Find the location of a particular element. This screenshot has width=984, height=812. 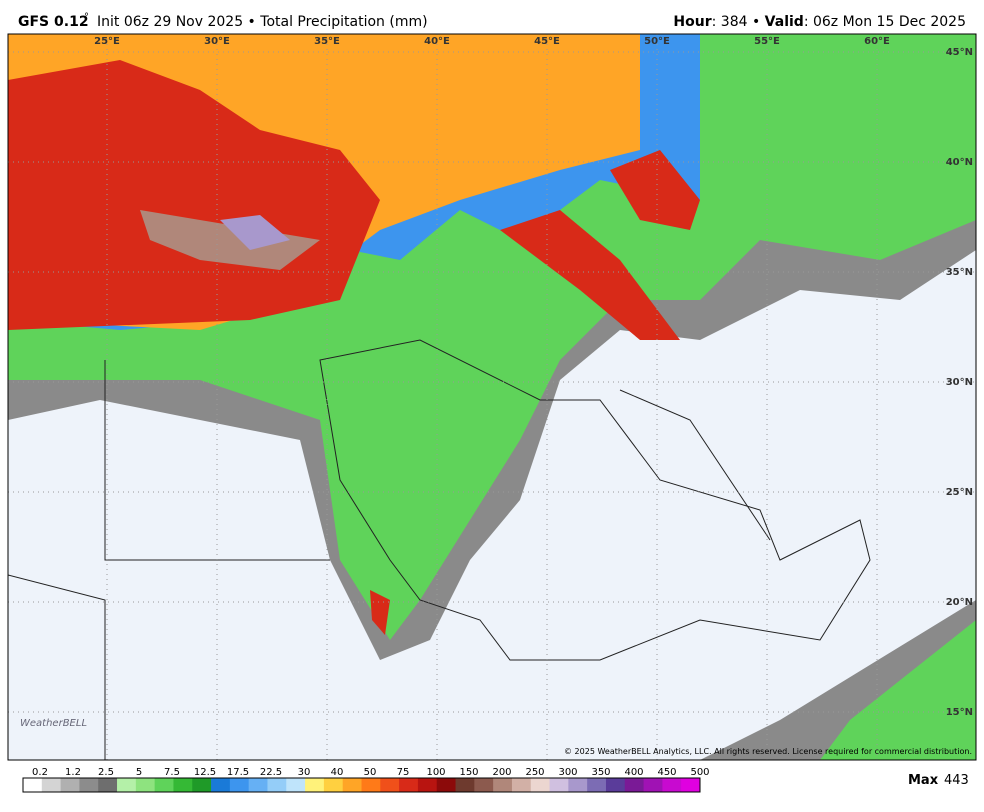

legend-label: 0.2 is located at coordinates (40, 772).